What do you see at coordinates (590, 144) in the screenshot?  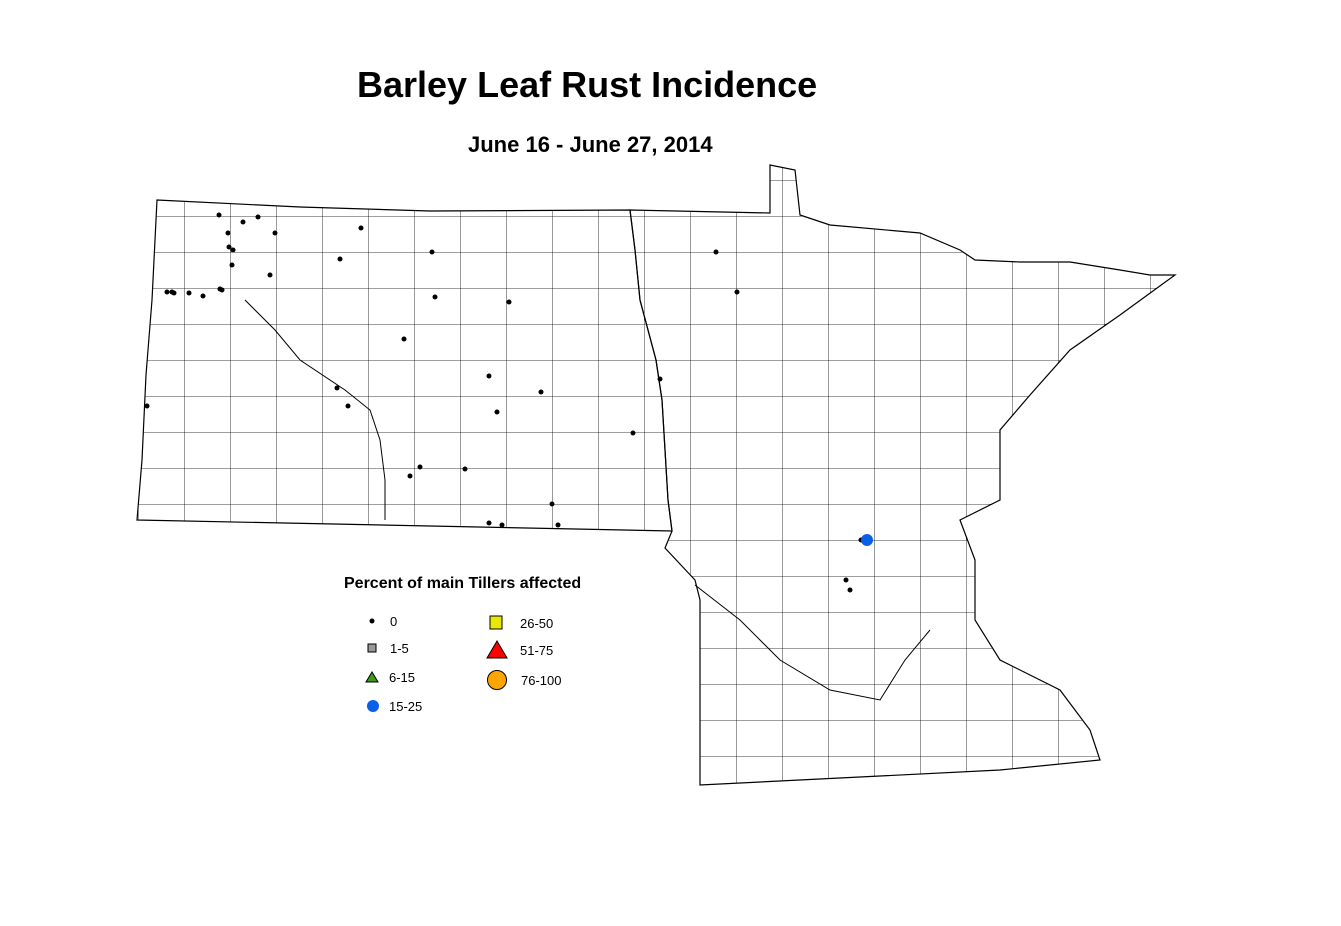 I see `map-subtitle: June 16 - June 27, 2014` at bounding box center [590, 144].